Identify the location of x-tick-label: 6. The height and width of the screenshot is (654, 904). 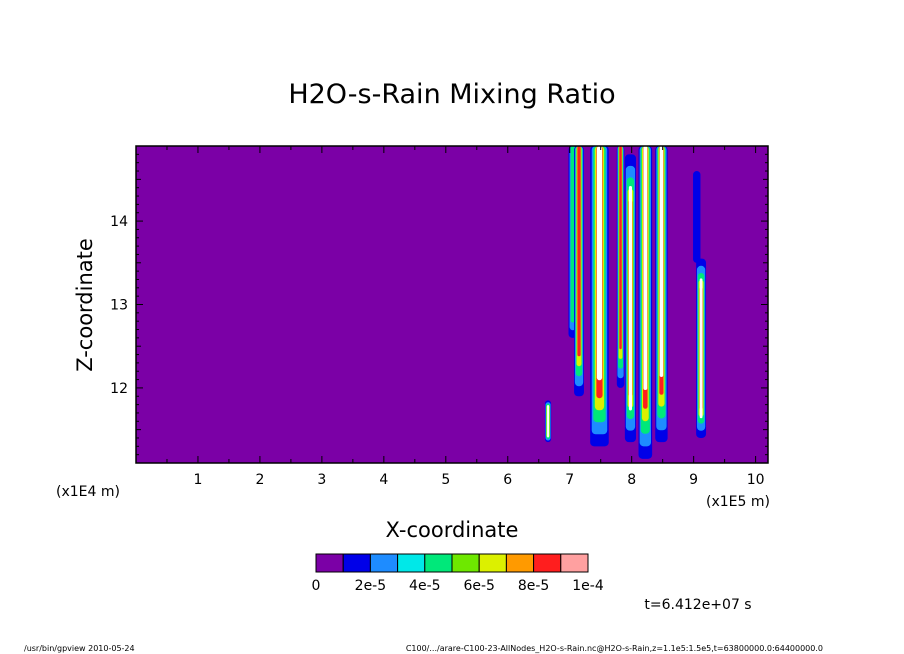
(507, 480).